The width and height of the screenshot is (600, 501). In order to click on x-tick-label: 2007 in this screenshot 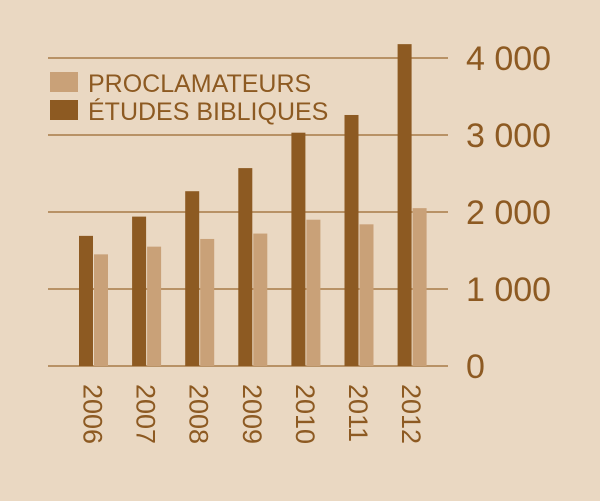, I will do `click(146, 414)`.